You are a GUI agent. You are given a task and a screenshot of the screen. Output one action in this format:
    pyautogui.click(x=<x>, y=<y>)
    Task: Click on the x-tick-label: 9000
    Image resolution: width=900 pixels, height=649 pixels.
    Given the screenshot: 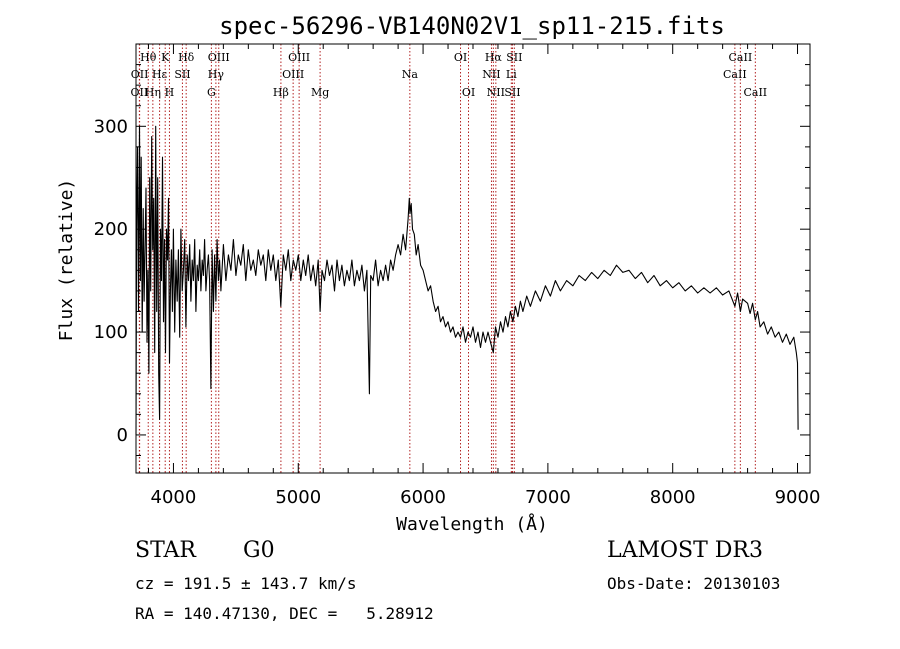 What is the action you would take?
    pyautogui.click(x=798, y=497)
    